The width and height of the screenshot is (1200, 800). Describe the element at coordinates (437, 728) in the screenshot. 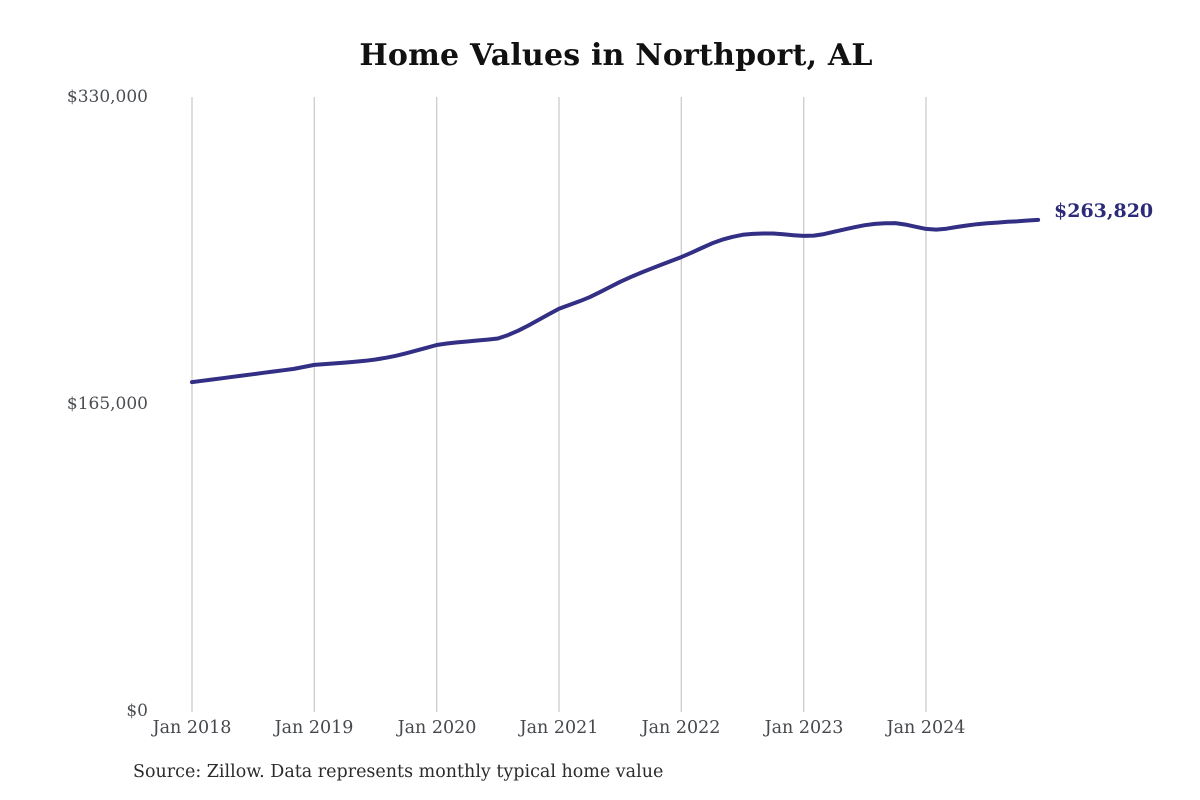

I see `x-axis-tick-label: Jan 2020` at that location.